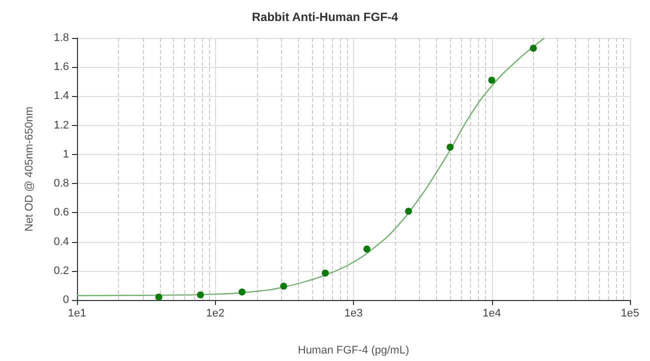 The width and height of the screenshot is (650, 361). Describe the element at coordinates (61, 125) in the screenshot. I see `y-tick-label: 1.2` at that location.